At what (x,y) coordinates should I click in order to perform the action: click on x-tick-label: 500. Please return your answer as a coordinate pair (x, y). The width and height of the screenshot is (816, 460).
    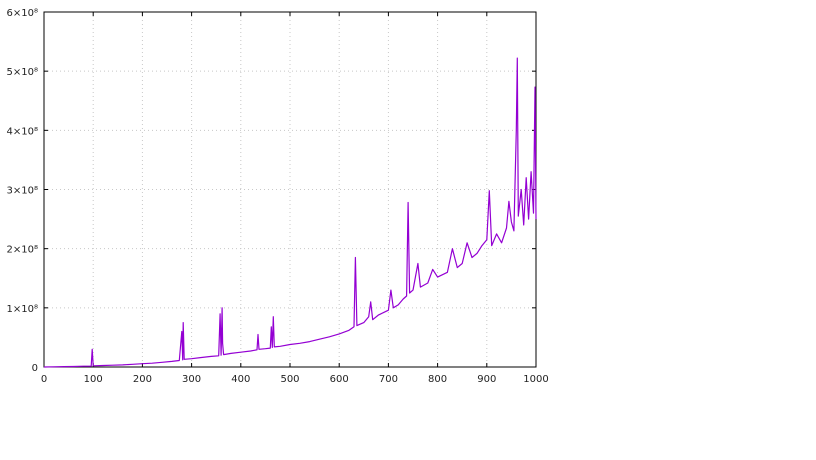
    Looking at the image, I should click on (289, 379).